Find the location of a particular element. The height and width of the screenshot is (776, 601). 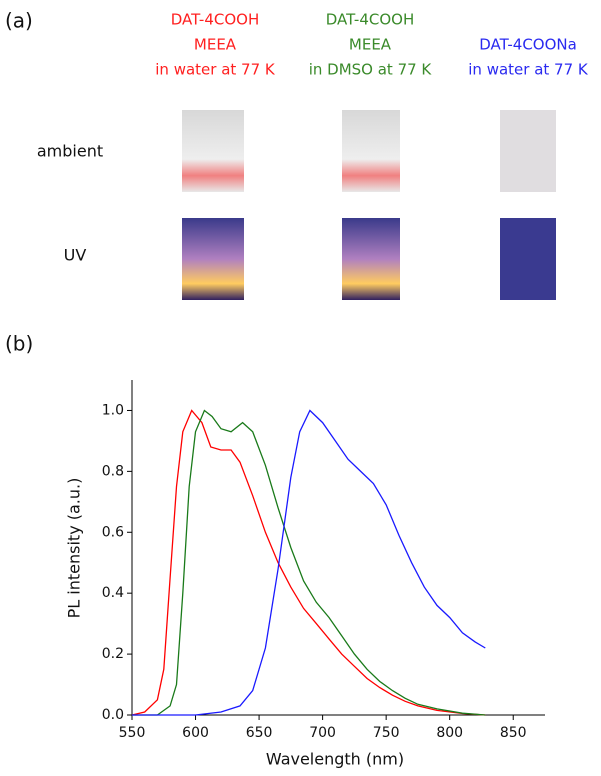

panel-label: (a) is located at coordinates (19, 21).